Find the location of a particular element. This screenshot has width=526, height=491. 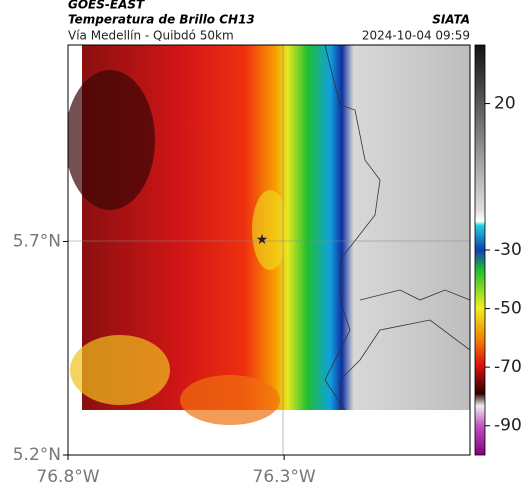

timestamp: 2024-10-04 09:59 is located at coordinates (416, 36).